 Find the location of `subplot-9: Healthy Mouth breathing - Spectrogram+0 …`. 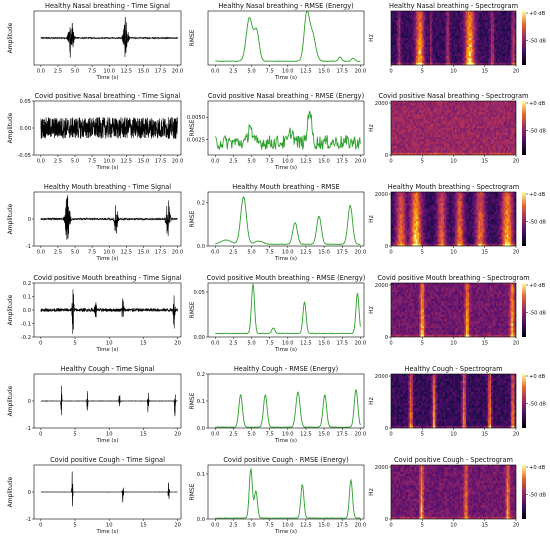

subplot-9: Healthy Mouth breathing - Spectrogram+0 … is located at coordinates (457, 219).